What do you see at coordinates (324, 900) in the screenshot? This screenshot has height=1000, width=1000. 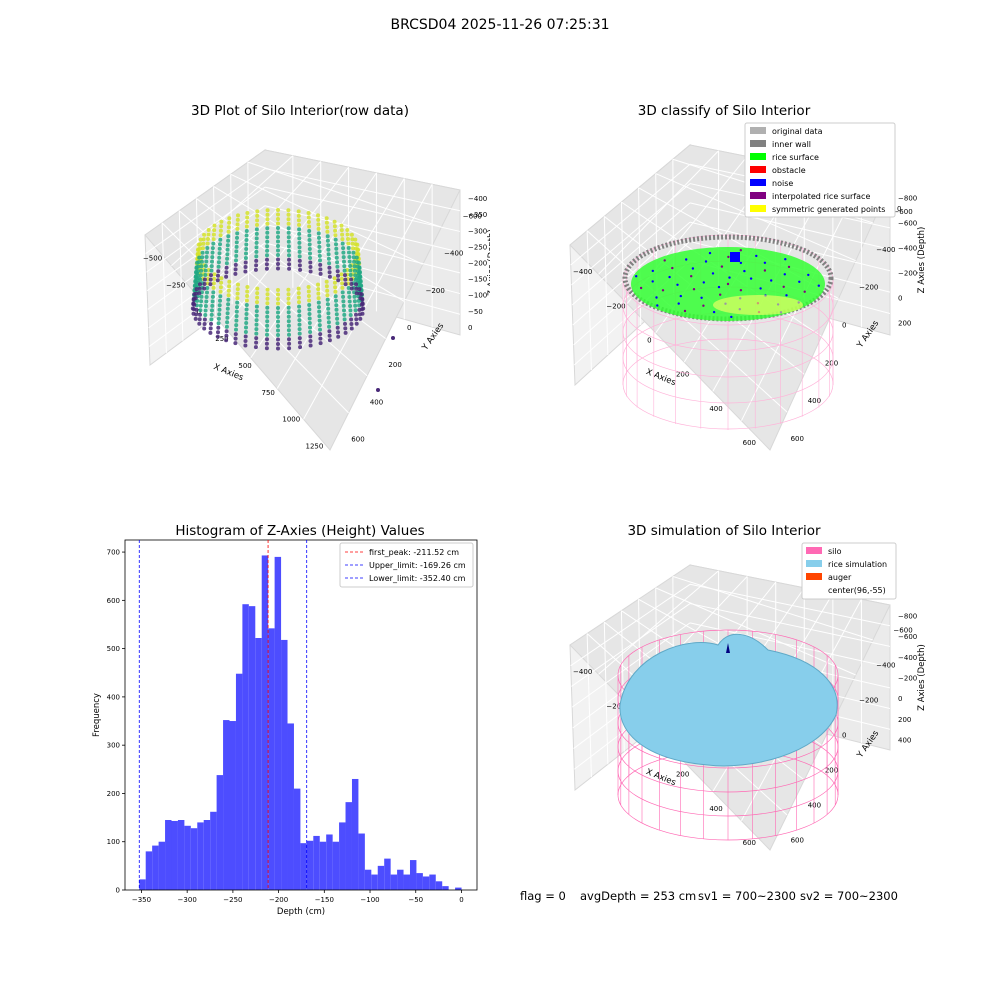 I see `x-tick-label: −150` at bounding box center [324, 900].